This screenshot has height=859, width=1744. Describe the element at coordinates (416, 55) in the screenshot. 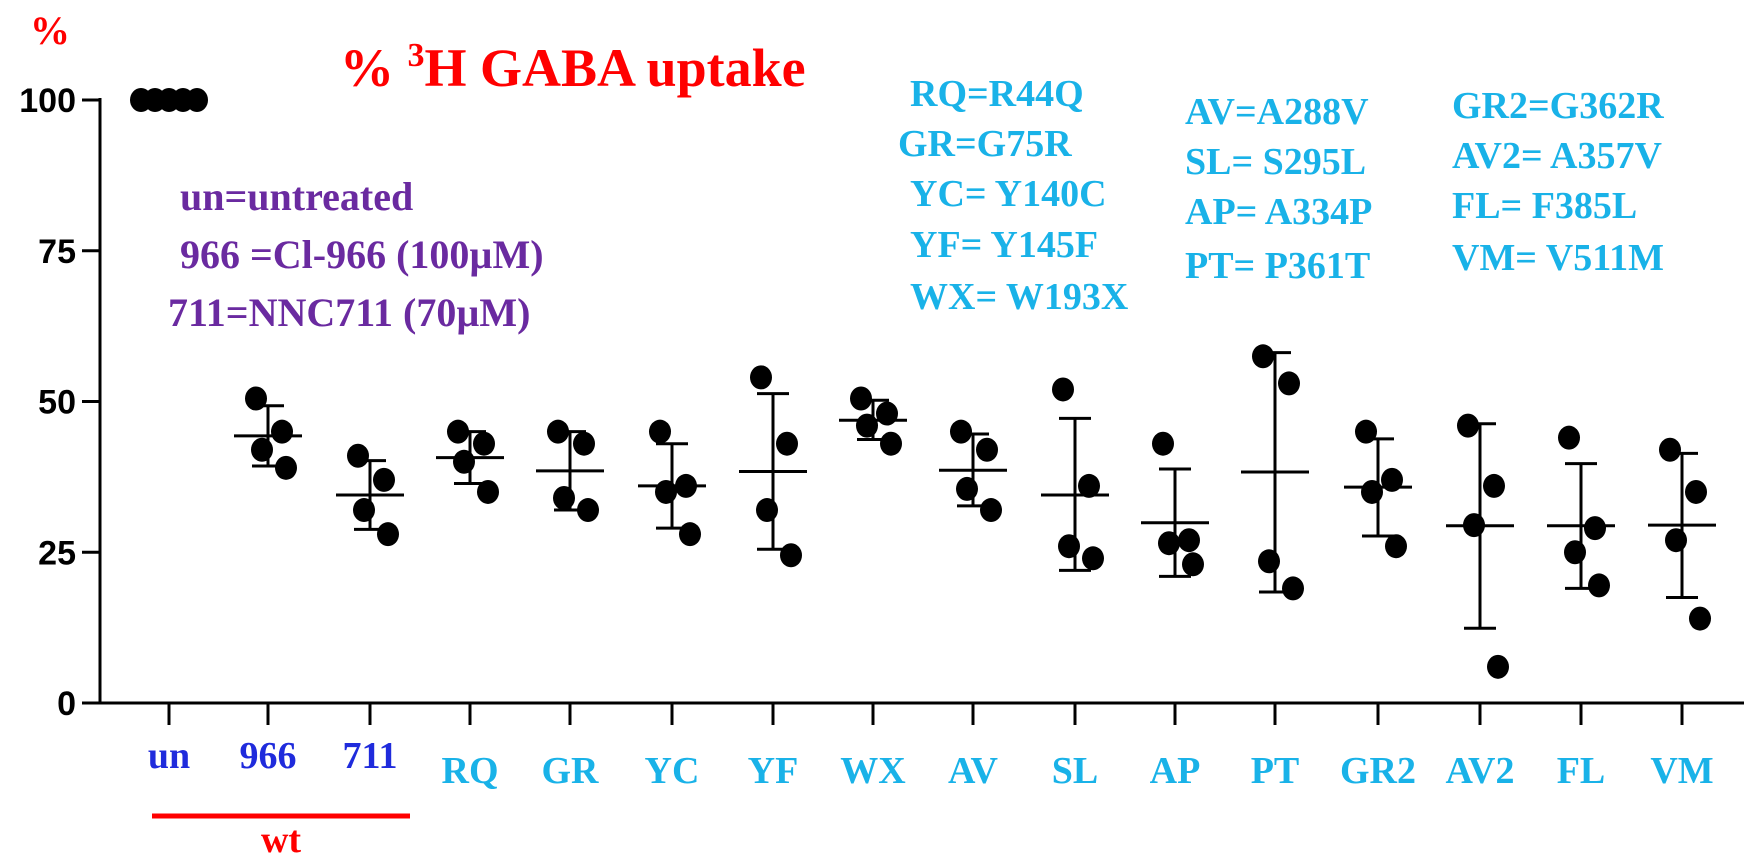

I see `title-superscript: 3` at that location.